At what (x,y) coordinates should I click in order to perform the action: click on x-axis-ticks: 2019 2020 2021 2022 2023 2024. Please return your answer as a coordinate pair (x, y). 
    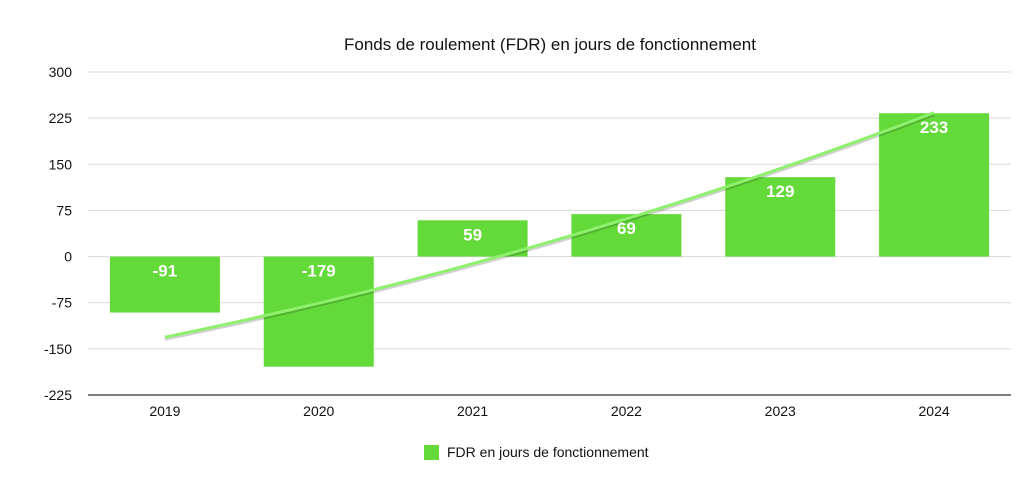
    Looking at the image, I should click on (549, 411).